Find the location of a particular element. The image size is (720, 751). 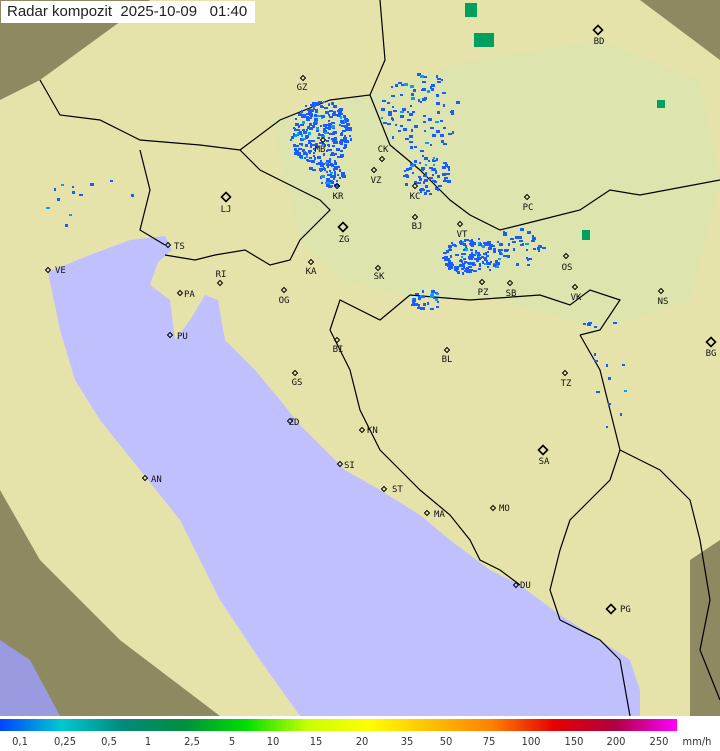

city-st: ST is located at coordinates (391, 490).